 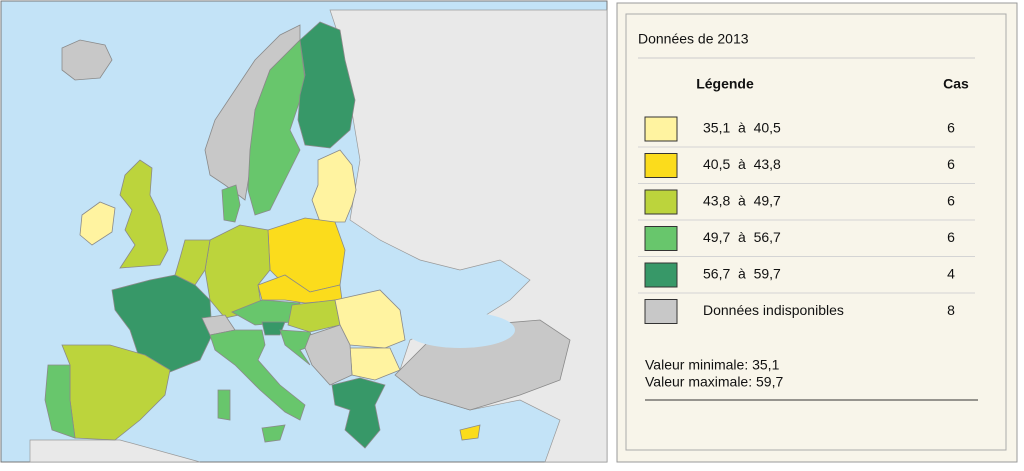 I want to click on black-sea, so click(x=460, y=330).